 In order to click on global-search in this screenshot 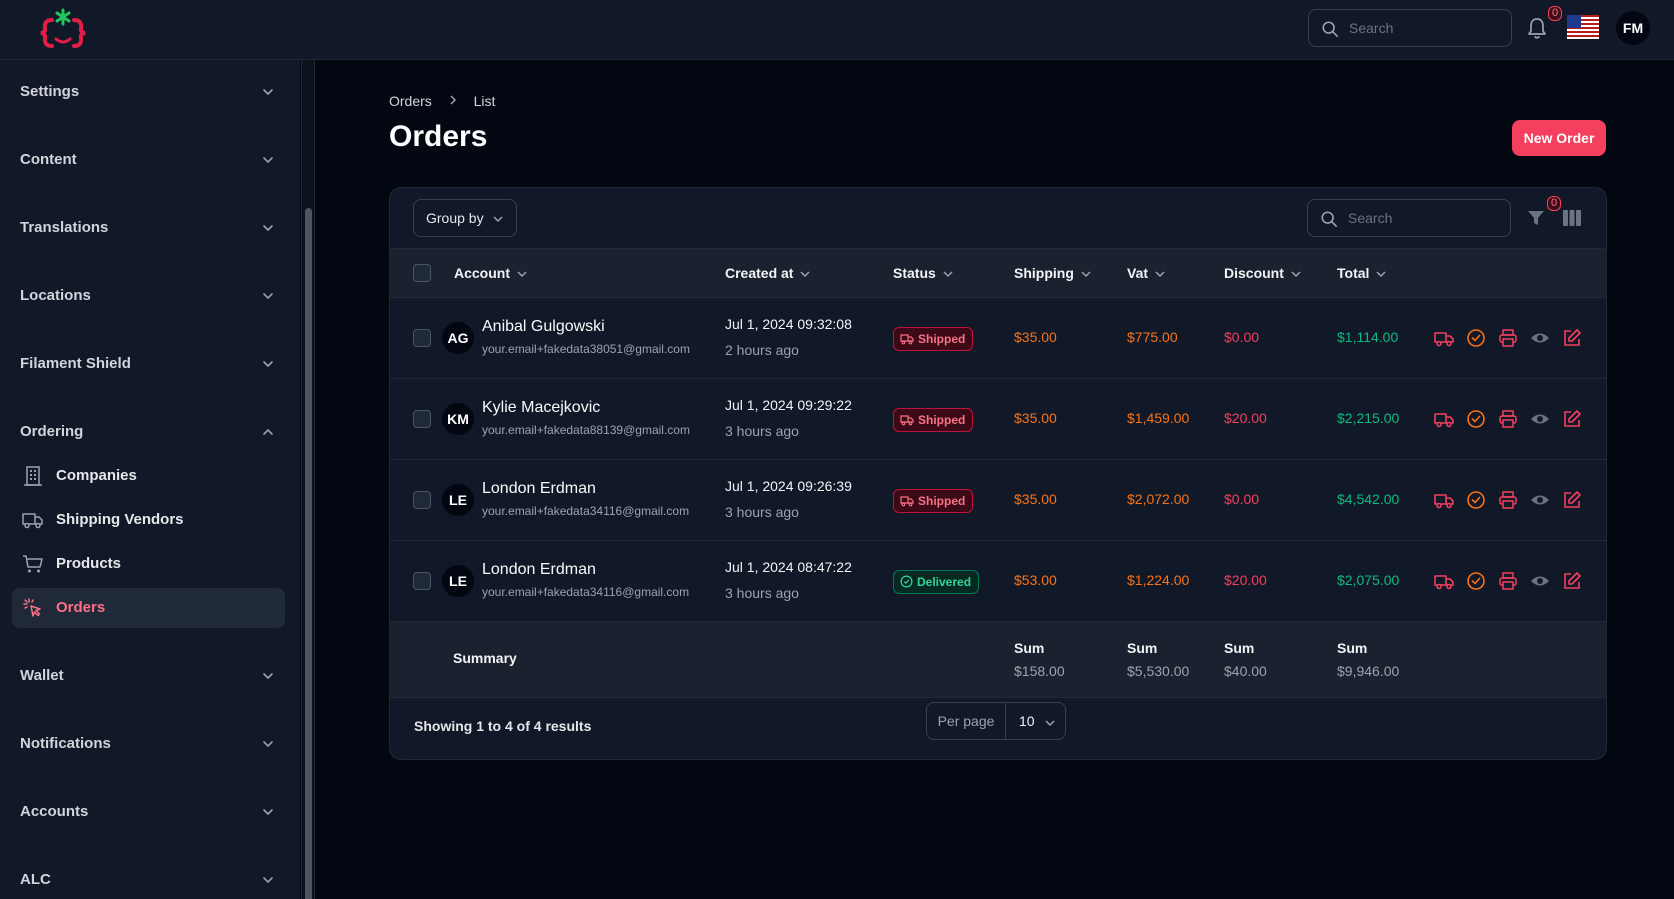, I will do `click(1410, 28)`.